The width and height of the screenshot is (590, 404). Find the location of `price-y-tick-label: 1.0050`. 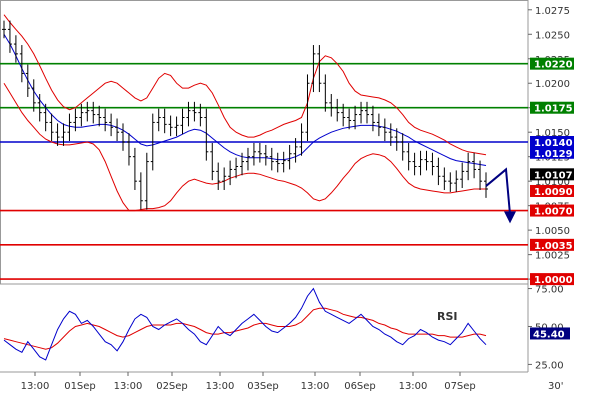

price-y-tick-label: 1.0050 is located at coordinates (552, 231).